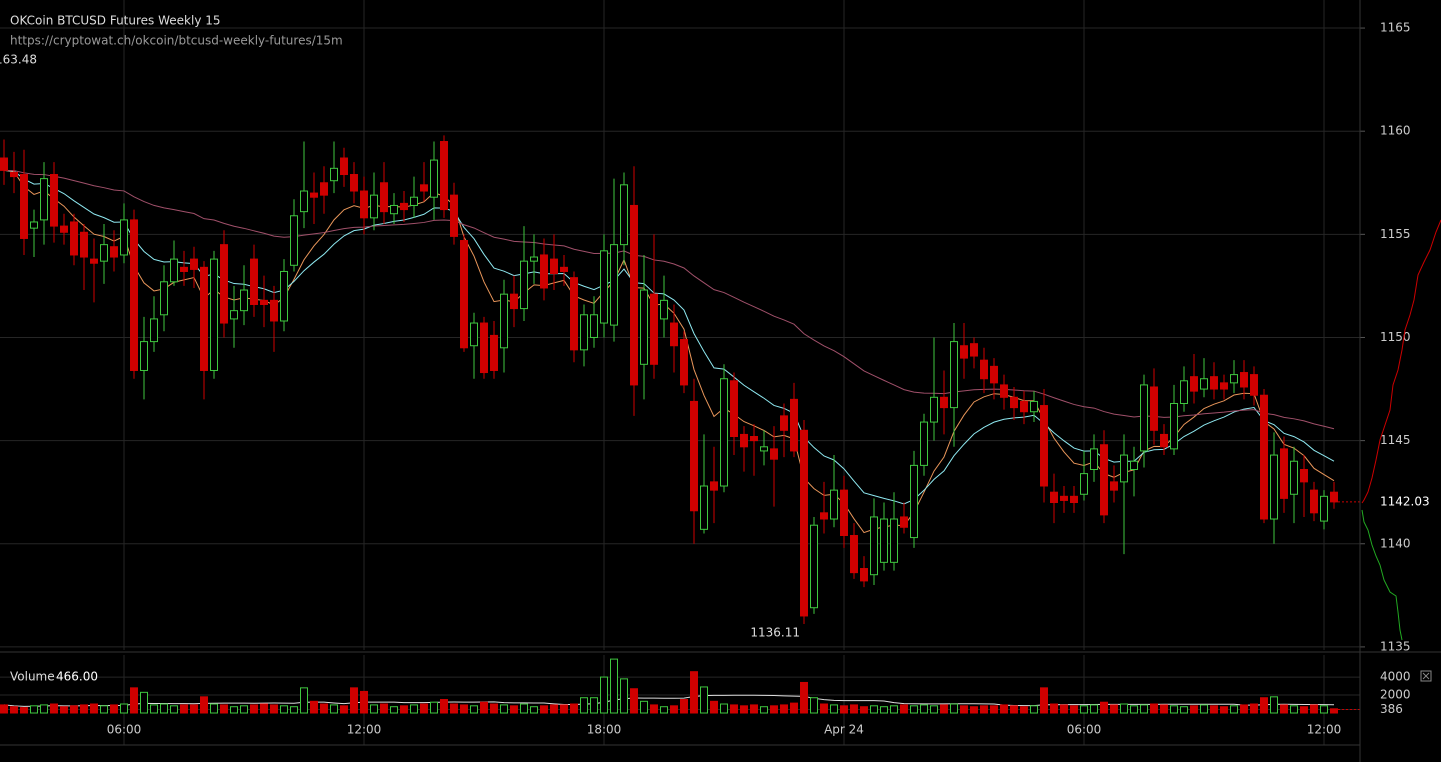 The image size is (1441, 762). Describe the element at coordinates (1426, 676) in the screenshot. I see `close-button` at that location.